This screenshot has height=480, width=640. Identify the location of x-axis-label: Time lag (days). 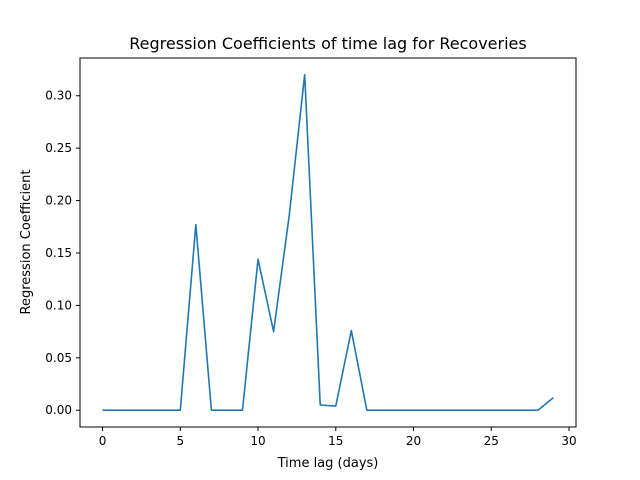
(328, 463).